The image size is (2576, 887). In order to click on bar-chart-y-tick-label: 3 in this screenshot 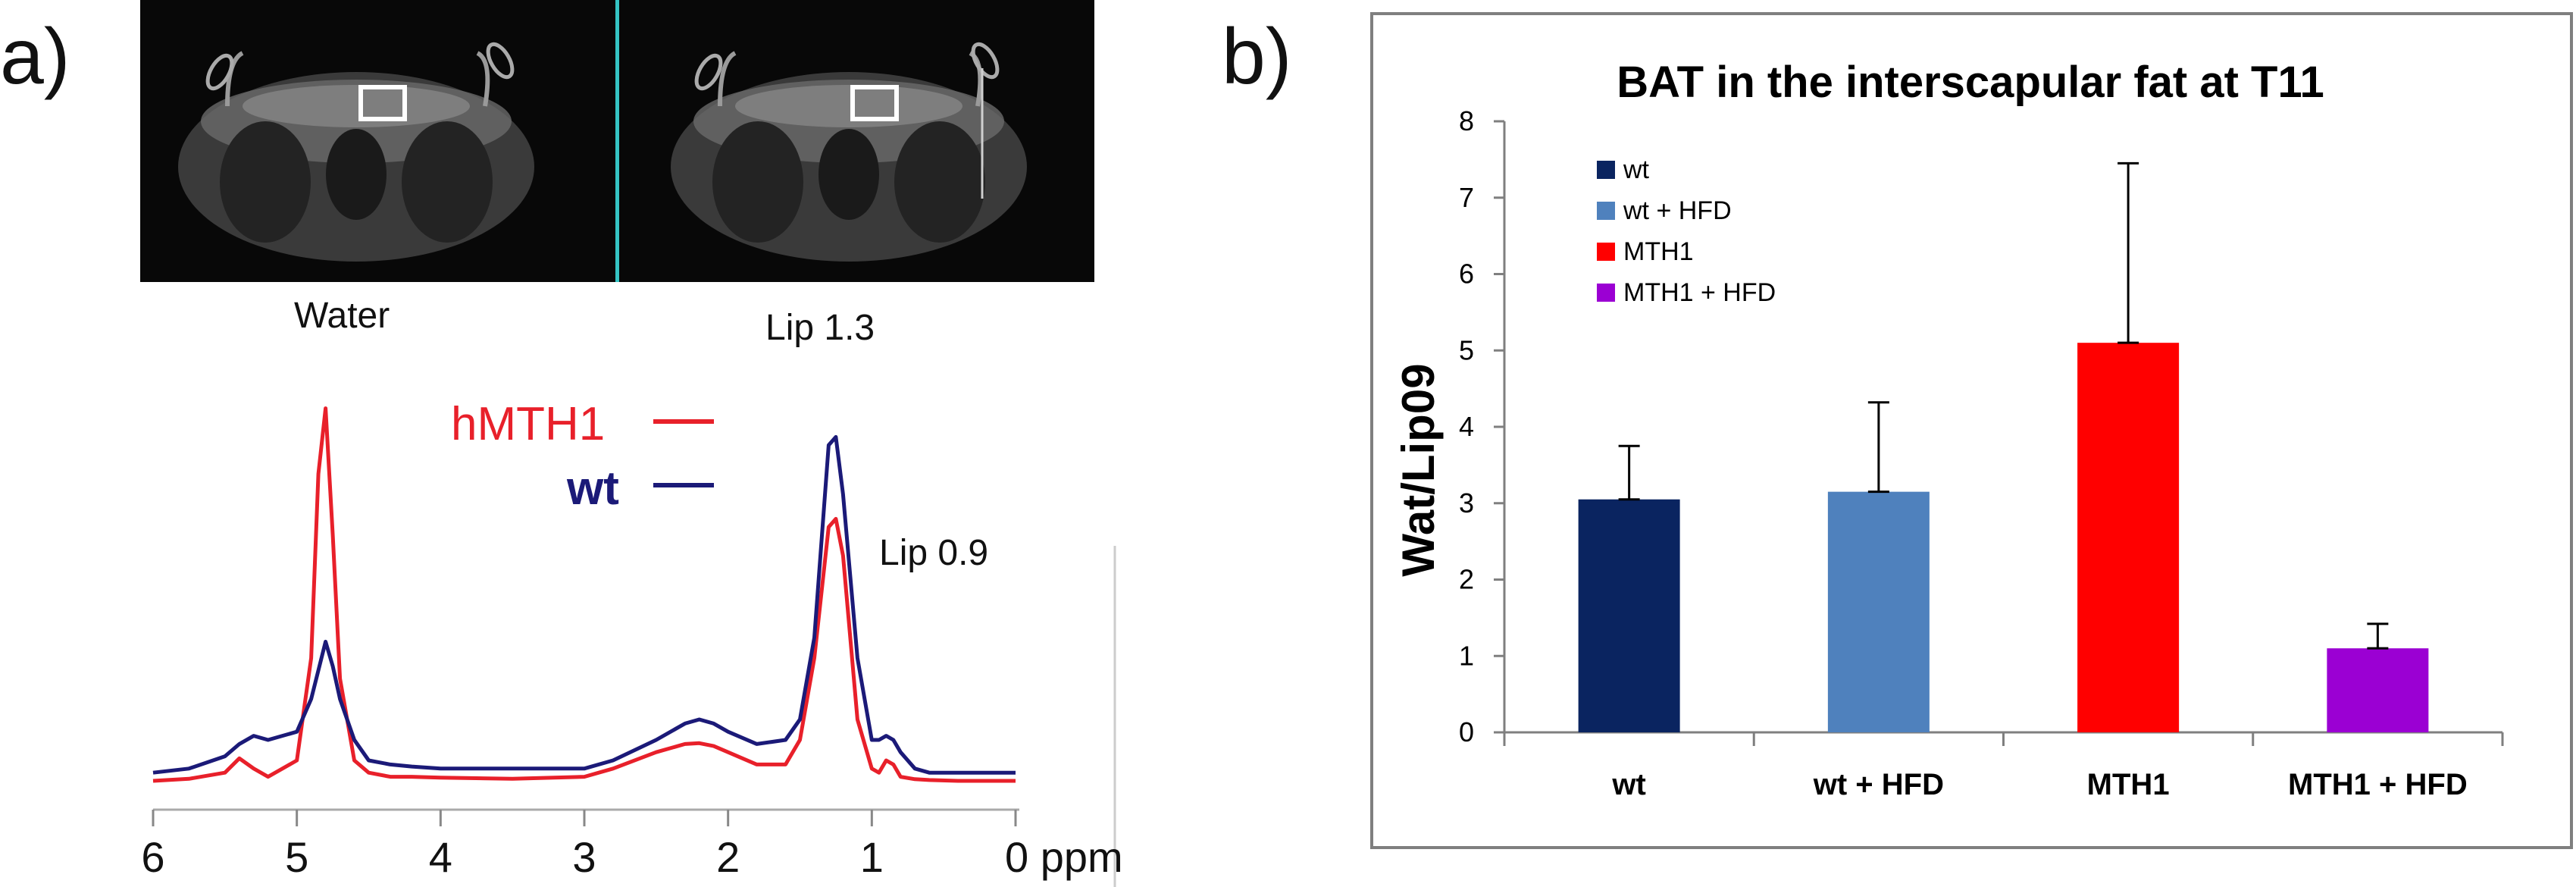, I will do `click(1466, 503)`.